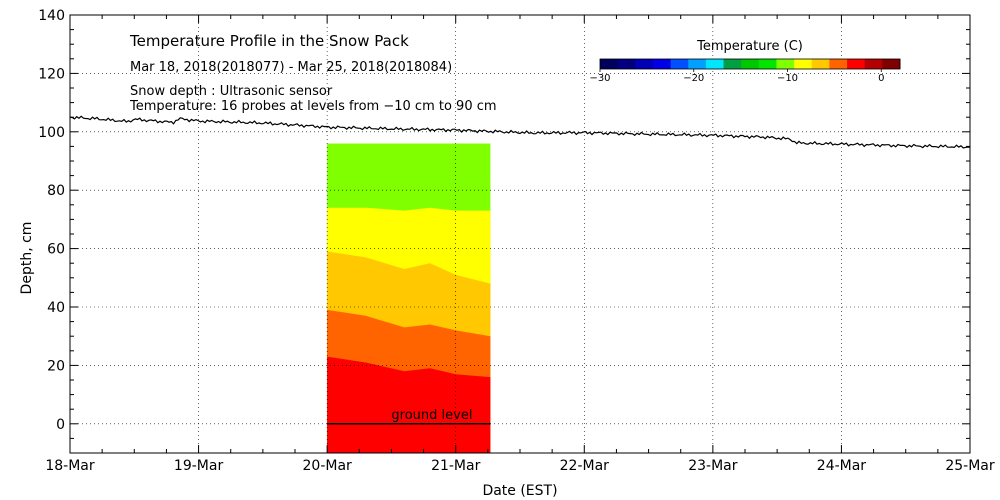  Describe the element at coordinates (269, 41) in the screenshot. I see `chart-title: Temperature Profile in the Snow Pack` at that location.